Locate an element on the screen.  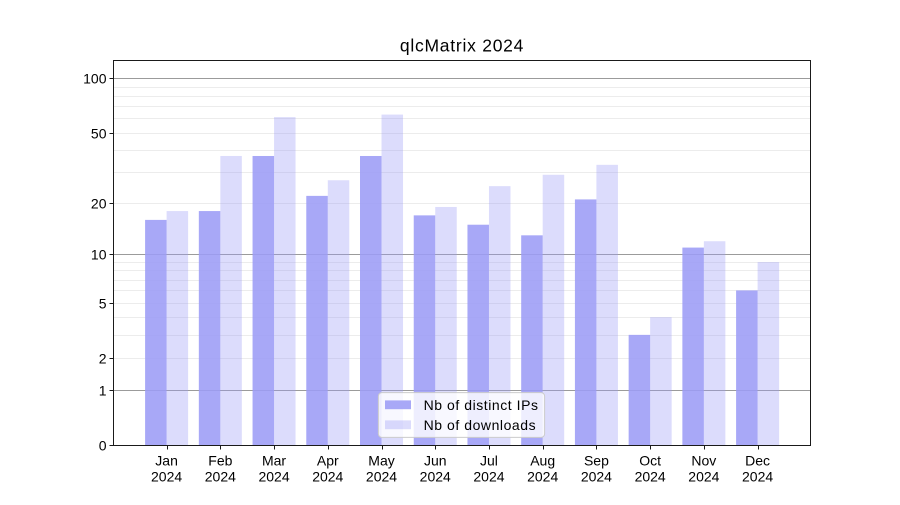
svg-text: Jun is located at coordinates (435, 461).